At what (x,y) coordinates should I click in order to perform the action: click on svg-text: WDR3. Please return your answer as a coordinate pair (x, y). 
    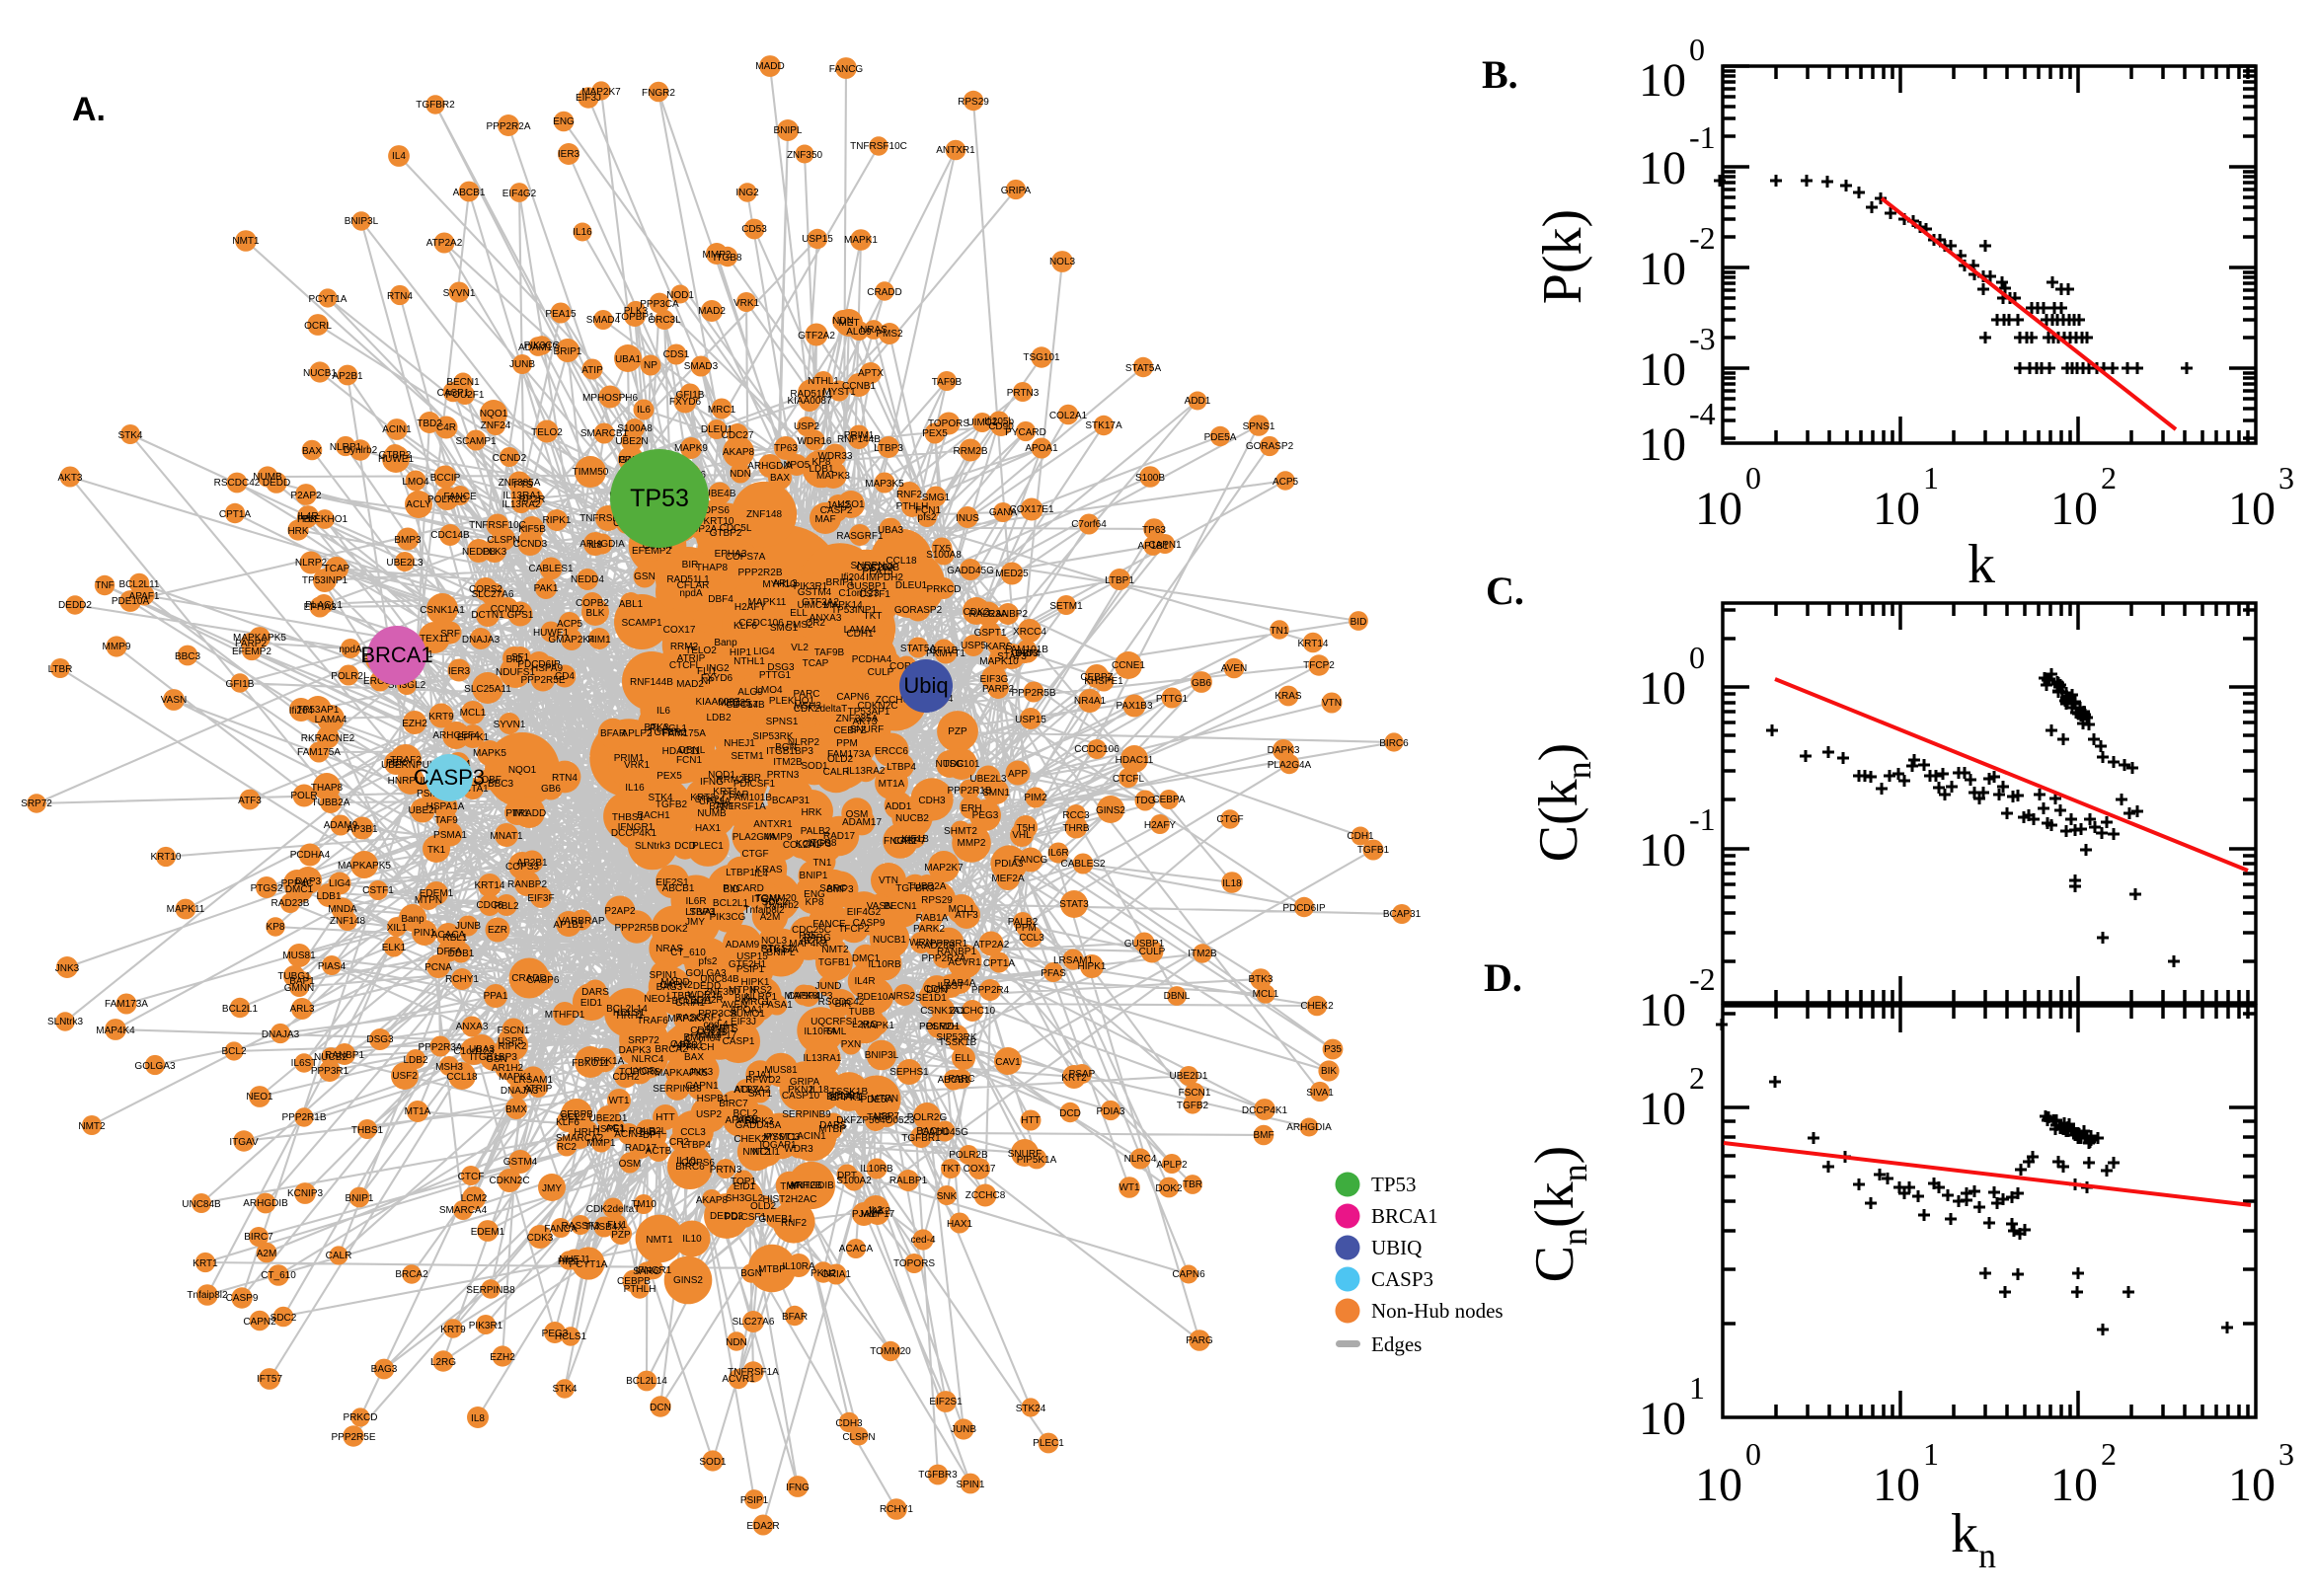
    Looking at the image, I should click on (798, 1149).